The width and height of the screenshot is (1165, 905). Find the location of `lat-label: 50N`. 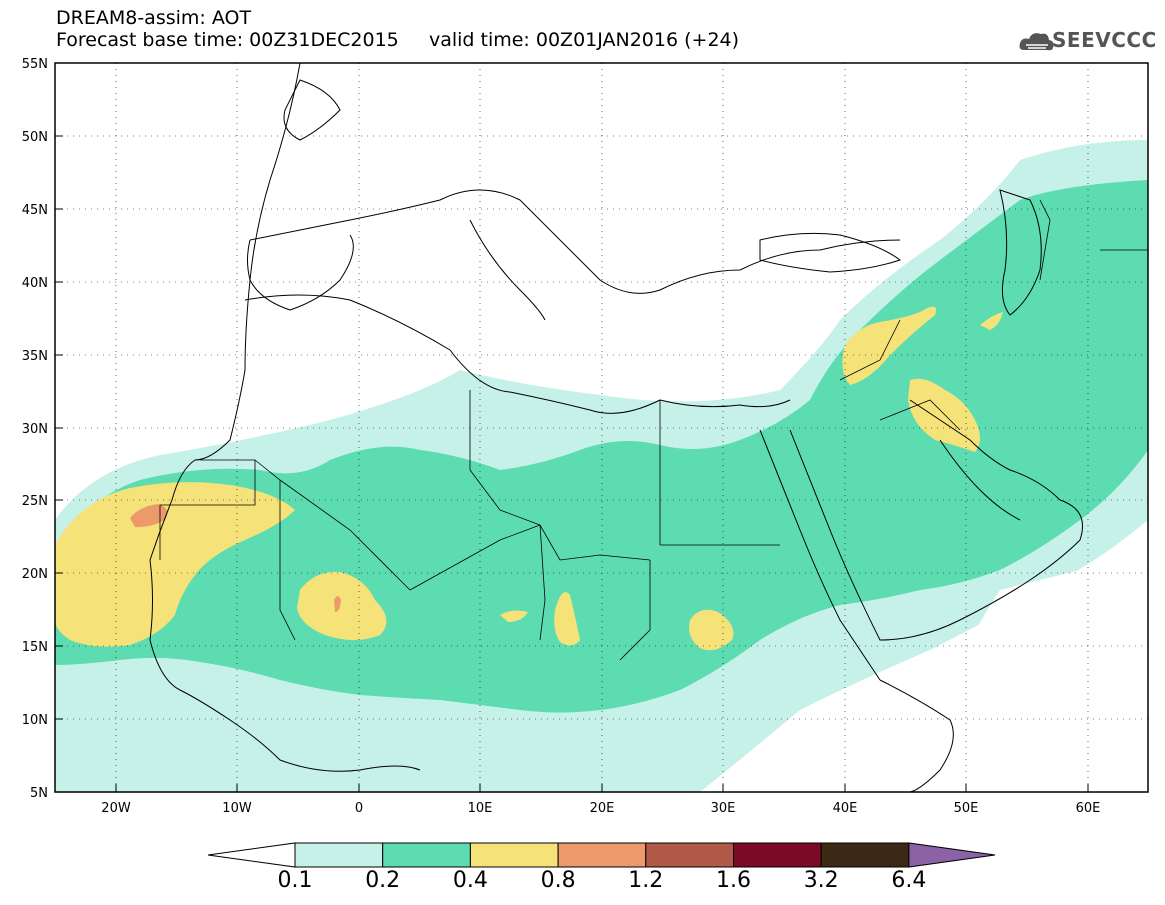

lat-label: 50N is located at coordinates (35, 137).